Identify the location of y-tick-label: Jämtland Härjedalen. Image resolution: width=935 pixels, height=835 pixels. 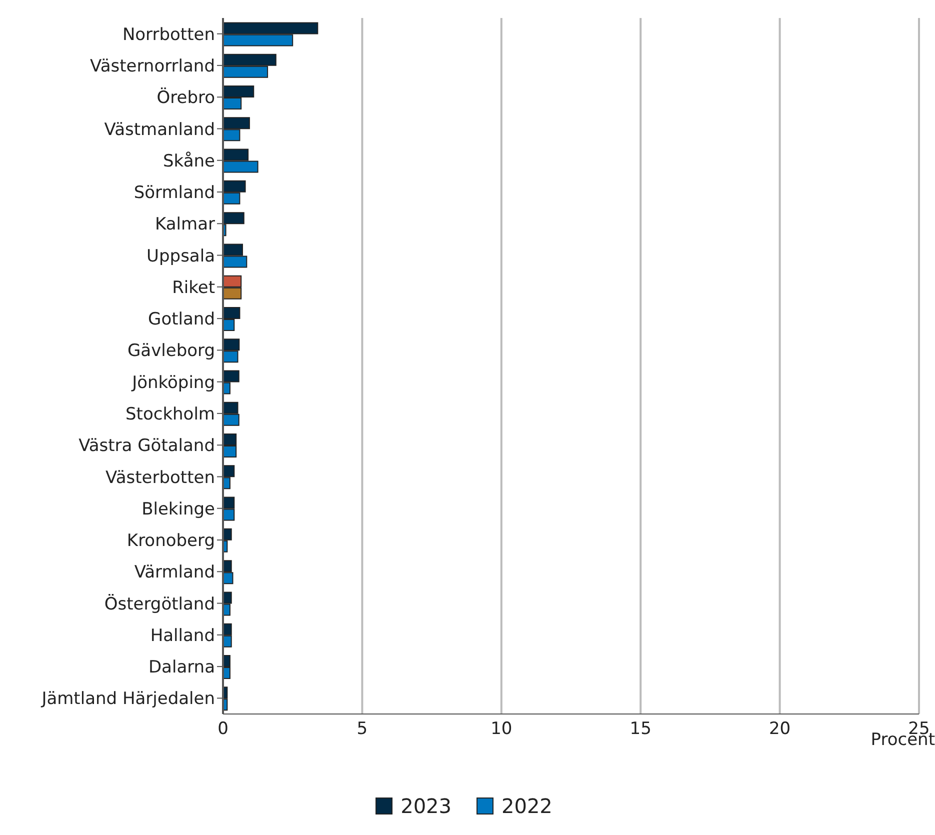
(127, 699).